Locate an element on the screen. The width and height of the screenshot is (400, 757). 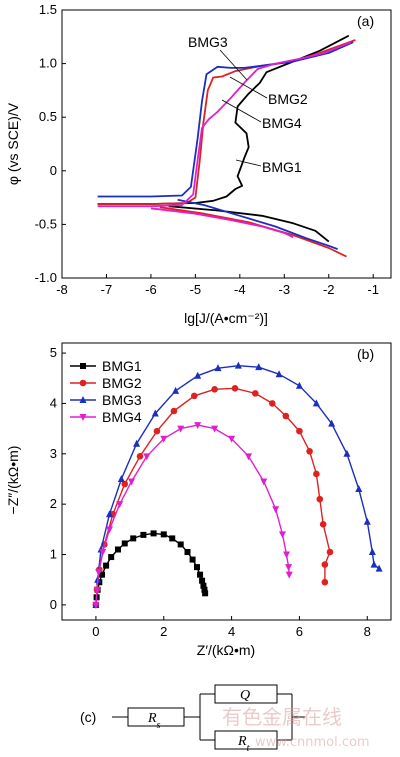
rt-label: Rt is located at coordinates (243, 744).